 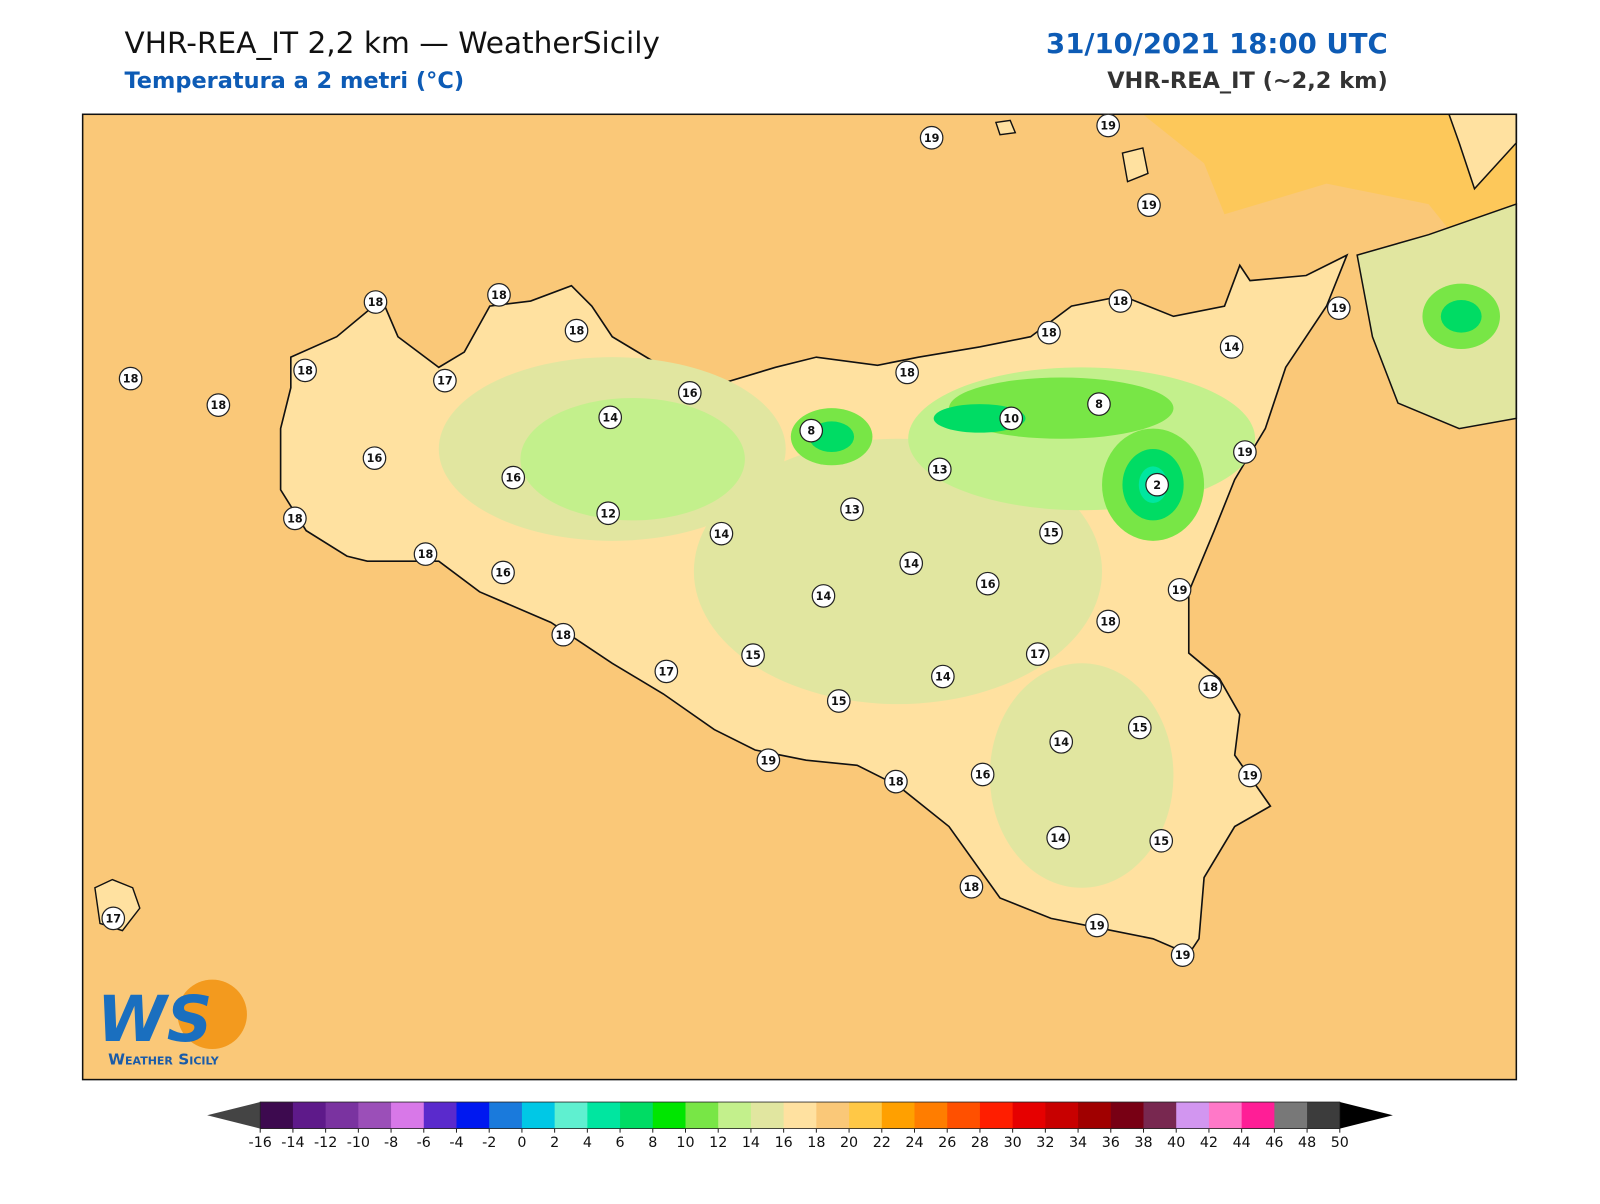 What do you see at coordinates (914, 1143) in the screenshot?
I see `colorbar-tick-label: 24` at bounding box center [914, 1143].